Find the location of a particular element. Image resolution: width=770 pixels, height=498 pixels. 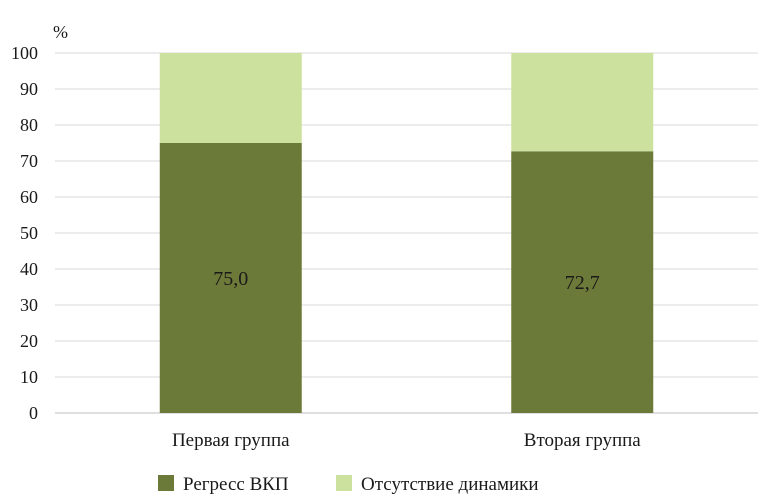

y-tick-label-50: 50 is located at coordinates (29, 233).